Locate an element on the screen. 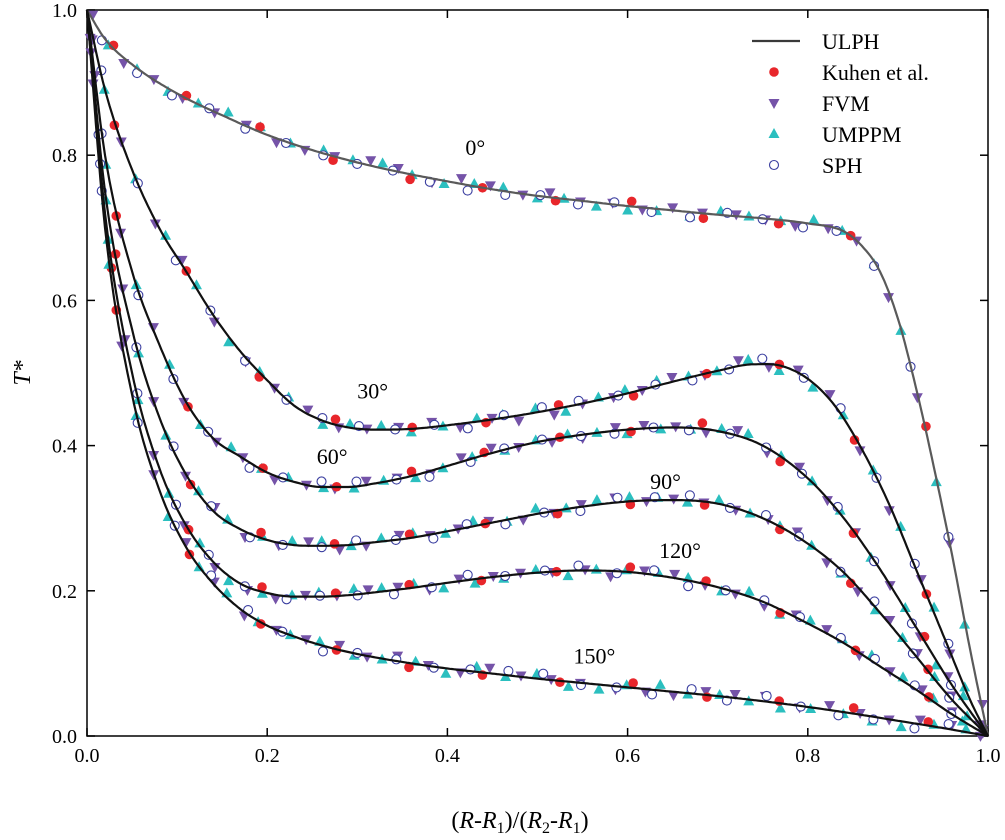  x-tick-label: 0.6 is located at coordinates (627, 756).